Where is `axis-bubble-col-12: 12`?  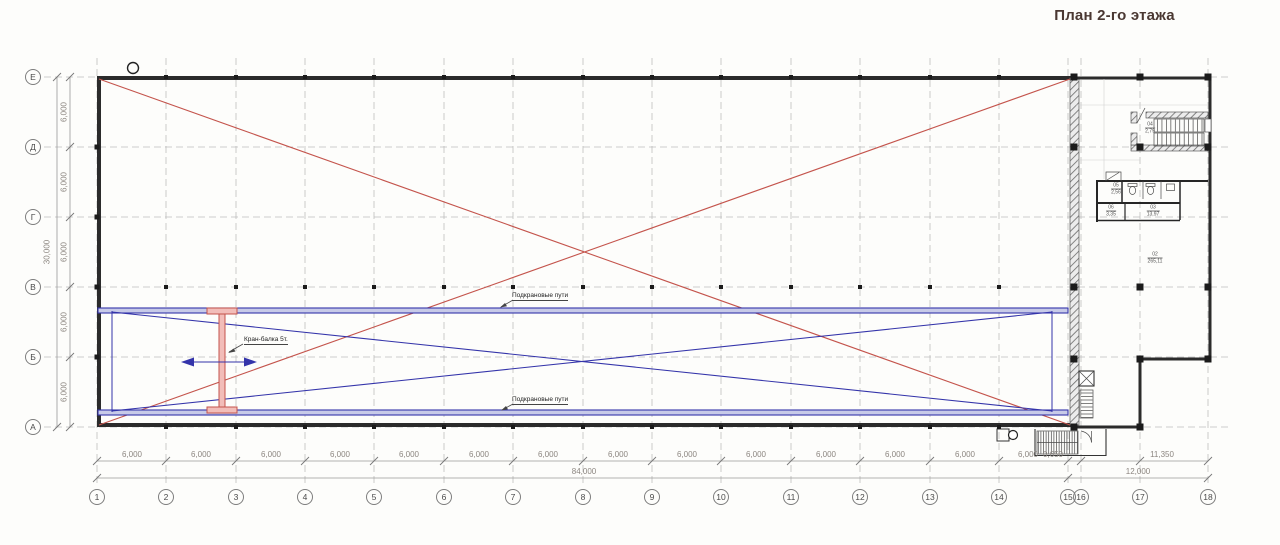 axis-bubble-col-12: 12 is located at coordinates (860, 497).